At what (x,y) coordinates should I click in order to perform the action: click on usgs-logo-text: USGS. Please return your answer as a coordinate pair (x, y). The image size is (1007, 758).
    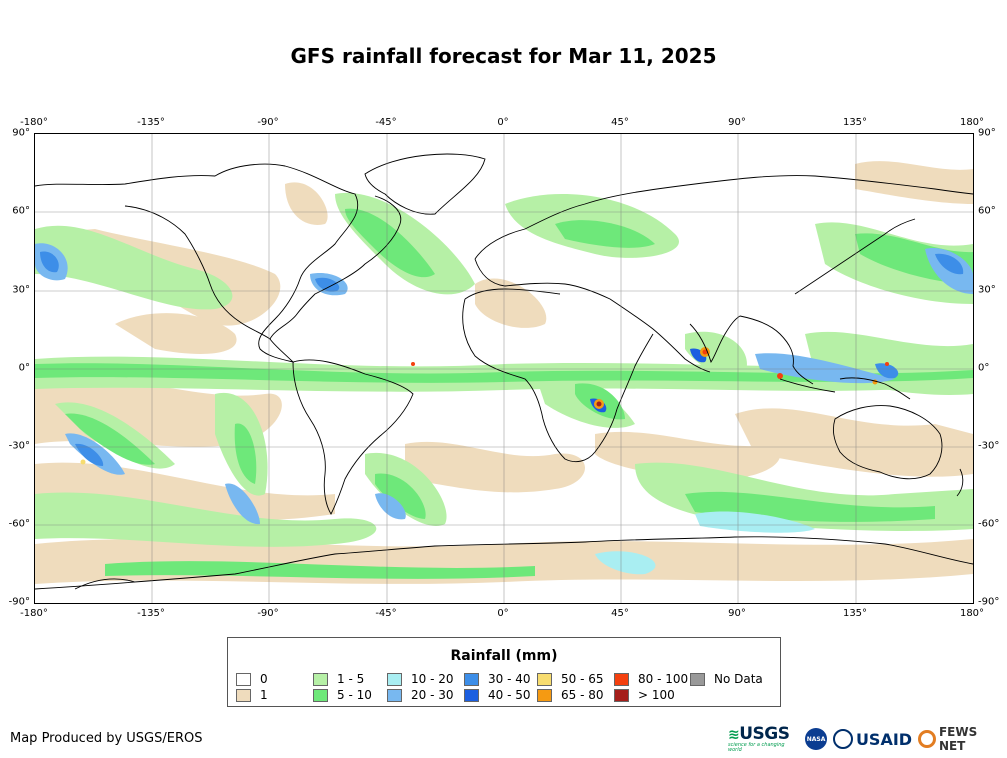
    Looking at the image, I should click on (764, 733).